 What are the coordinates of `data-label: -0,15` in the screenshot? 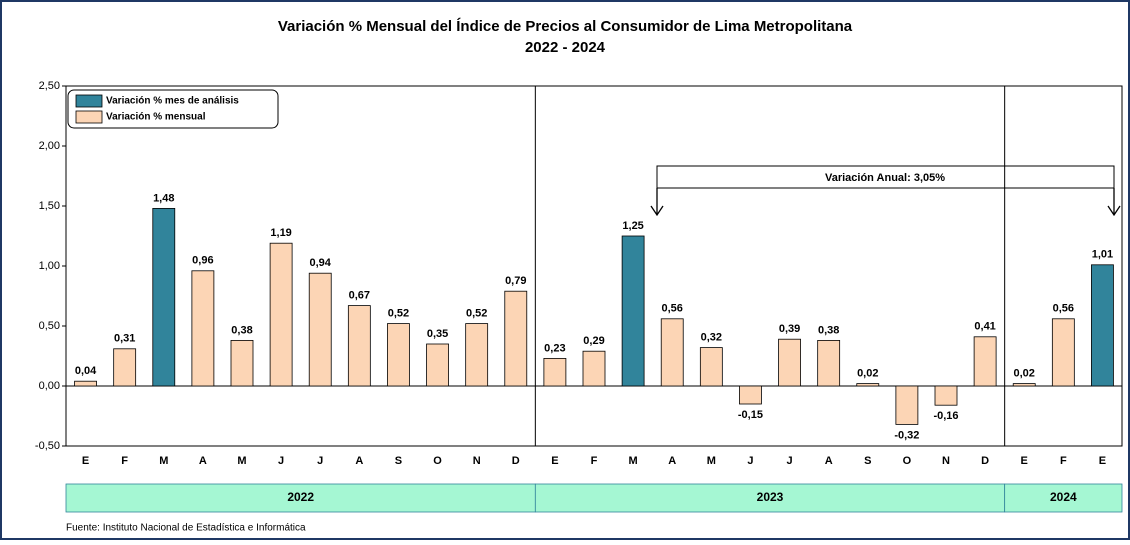 It's located at (750, 415).